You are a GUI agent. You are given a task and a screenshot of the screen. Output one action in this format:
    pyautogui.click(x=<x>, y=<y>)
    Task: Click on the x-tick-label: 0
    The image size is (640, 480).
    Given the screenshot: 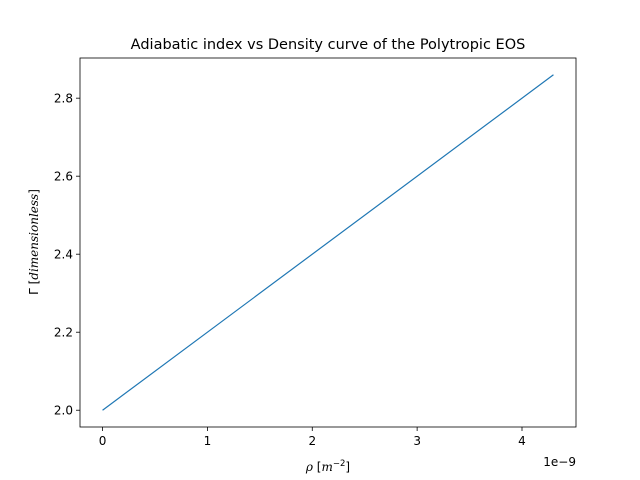 What is the action you would take?
    pyautogui.click(x=103, y=441)
    